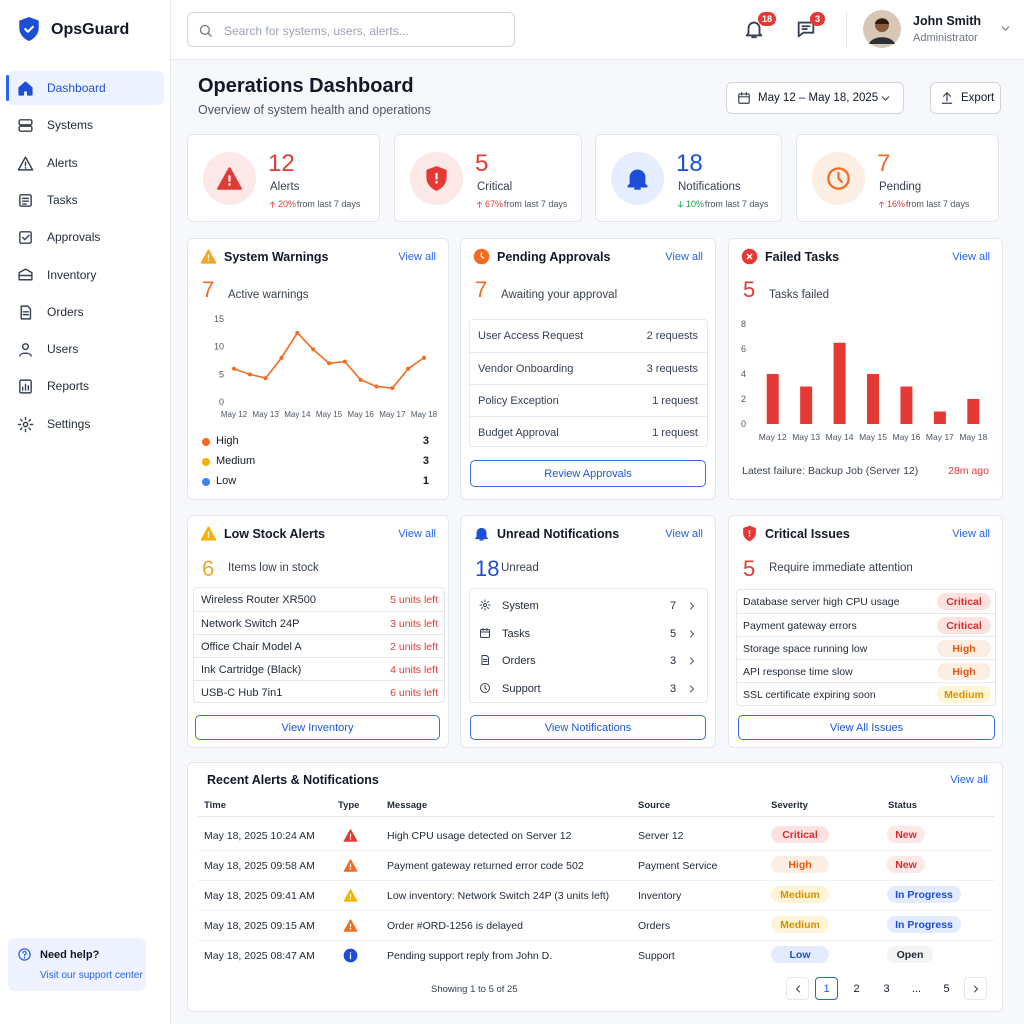 The image size is (1024, 1024). I want to click on prev-page, so click(797, 988).